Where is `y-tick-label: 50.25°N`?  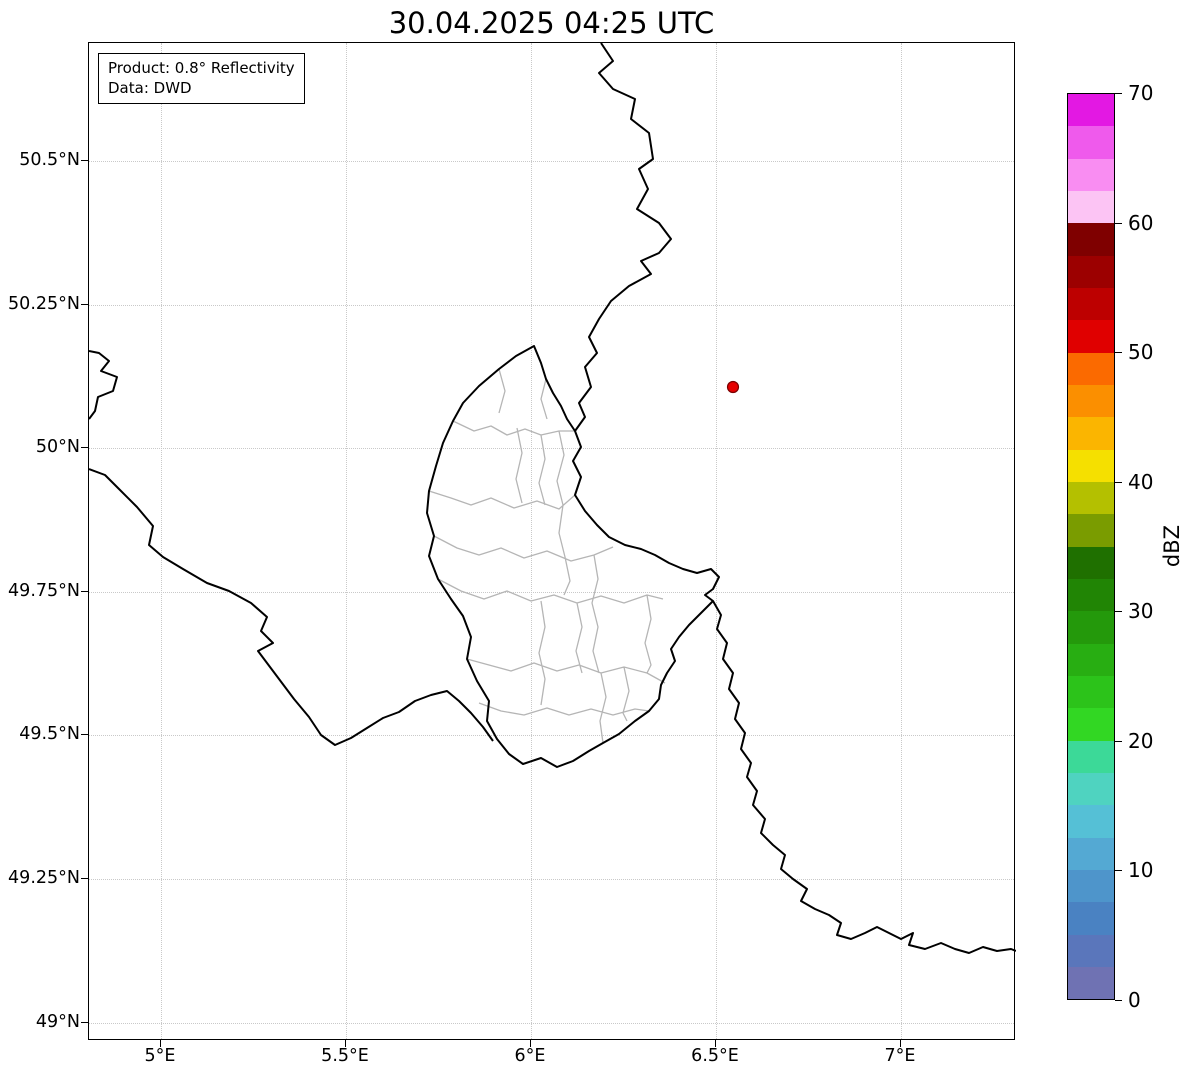
y-tick-label: 50.25°N is located at coordinates (44, 304).